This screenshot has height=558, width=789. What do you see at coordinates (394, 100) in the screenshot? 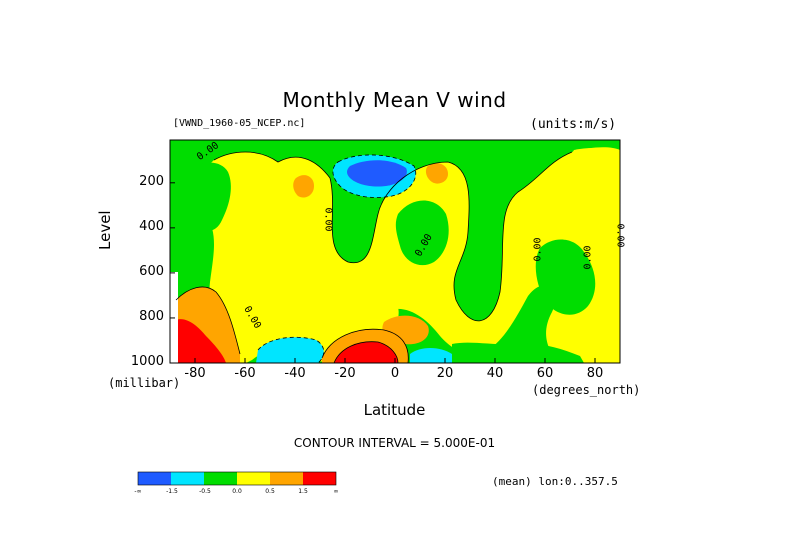
I see `chart-title: Monthly Mean V wind` at bounding box center [394, 100].